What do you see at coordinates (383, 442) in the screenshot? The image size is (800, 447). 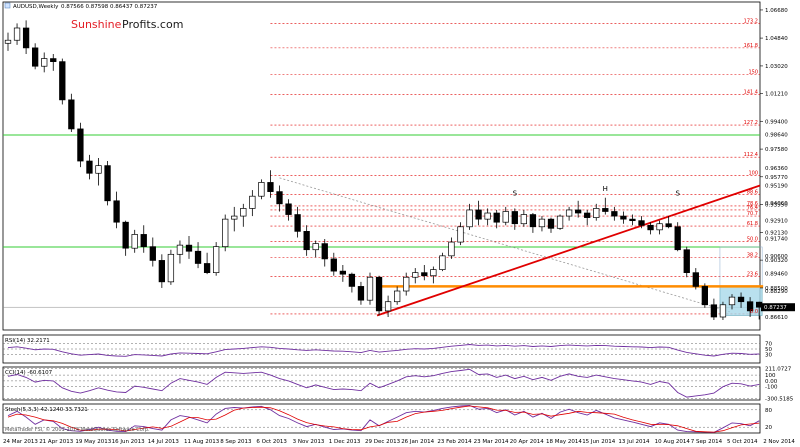 I see `time-axis-label: 29 Dec 2013` at bounding box center [383, 442].